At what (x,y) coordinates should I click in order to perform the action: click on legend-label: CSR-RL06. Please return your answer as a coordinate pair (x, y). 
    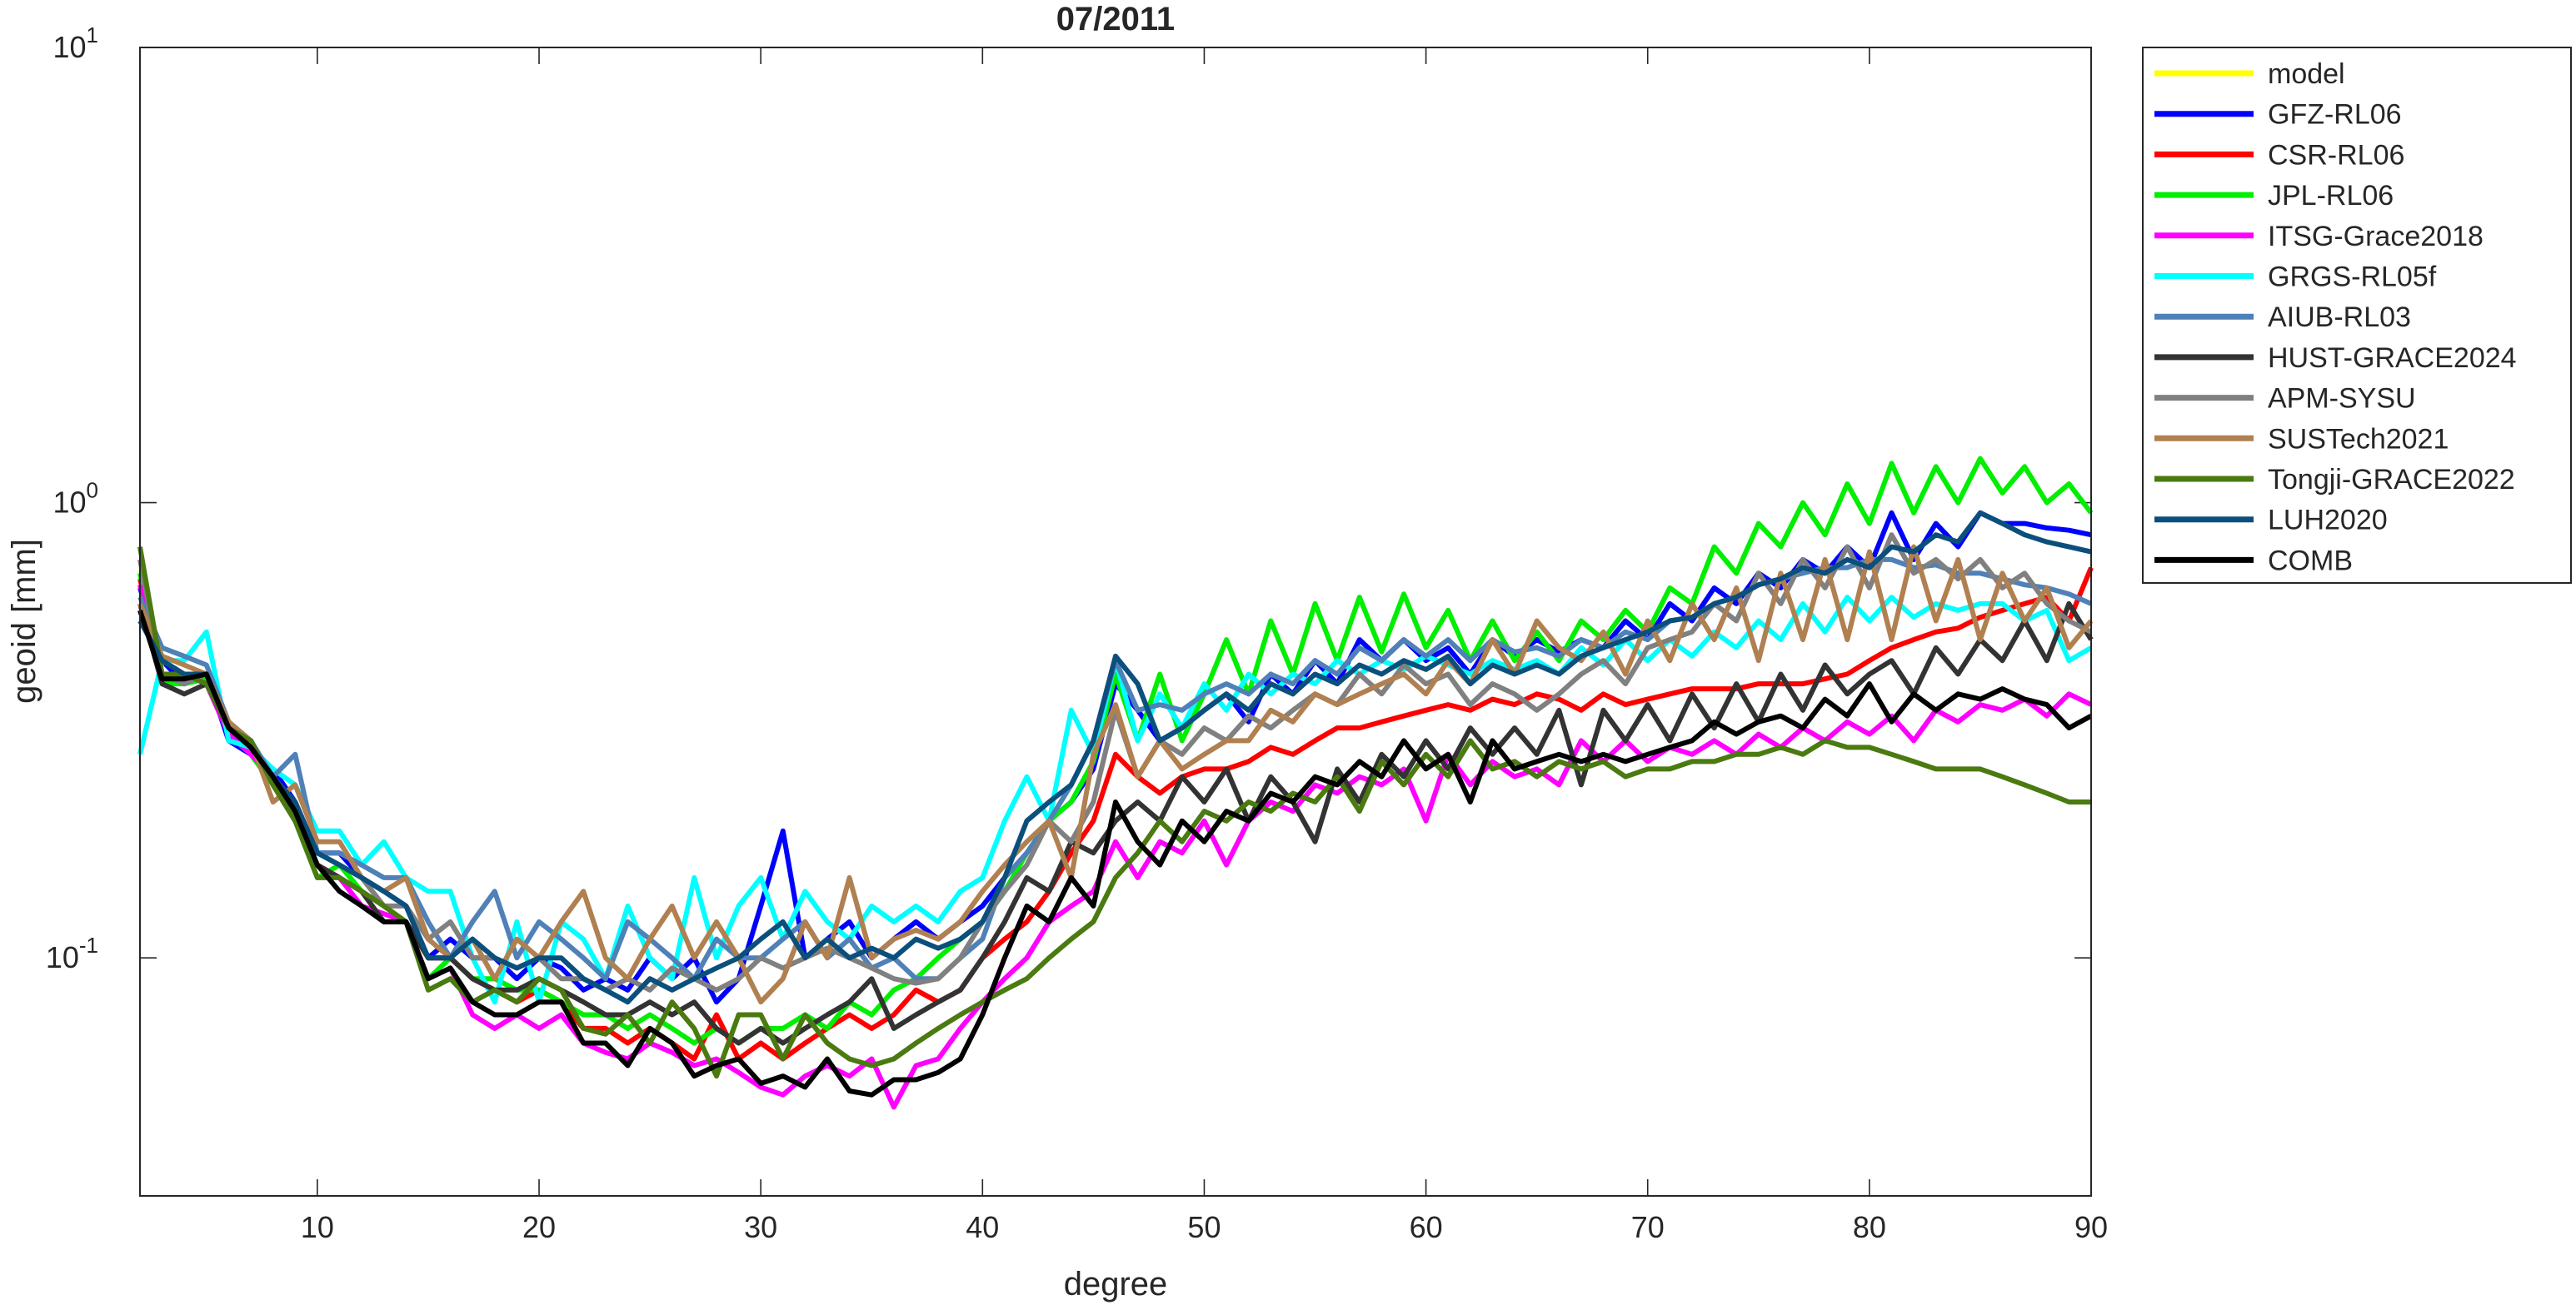
    Looking at the image, I should click on (2336, 155).